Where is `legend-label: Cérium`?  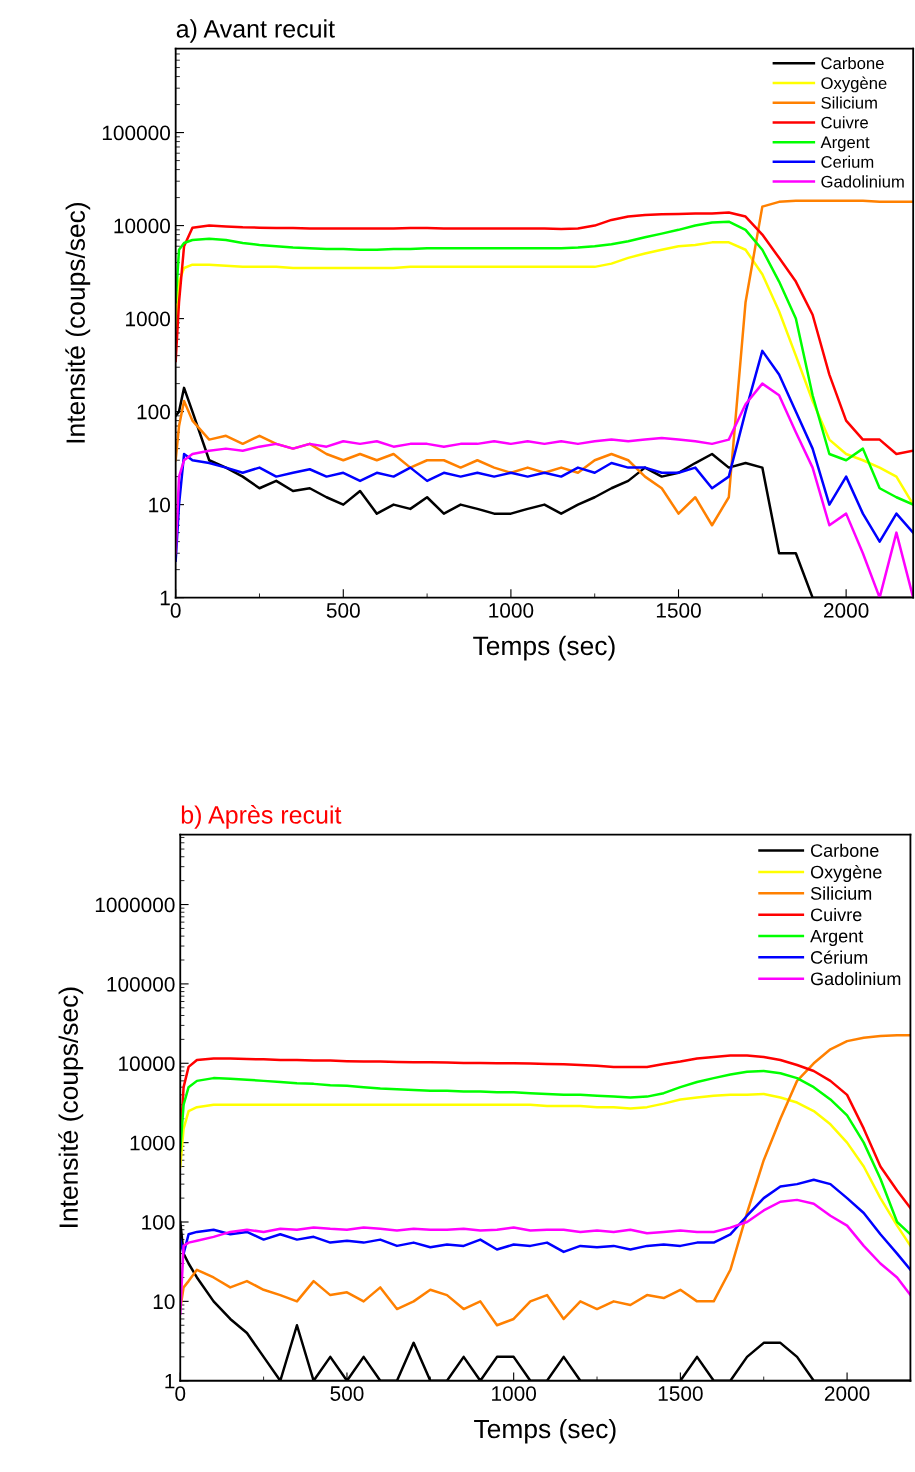 legend-label: Cérium is located at coordinates (839, 957).